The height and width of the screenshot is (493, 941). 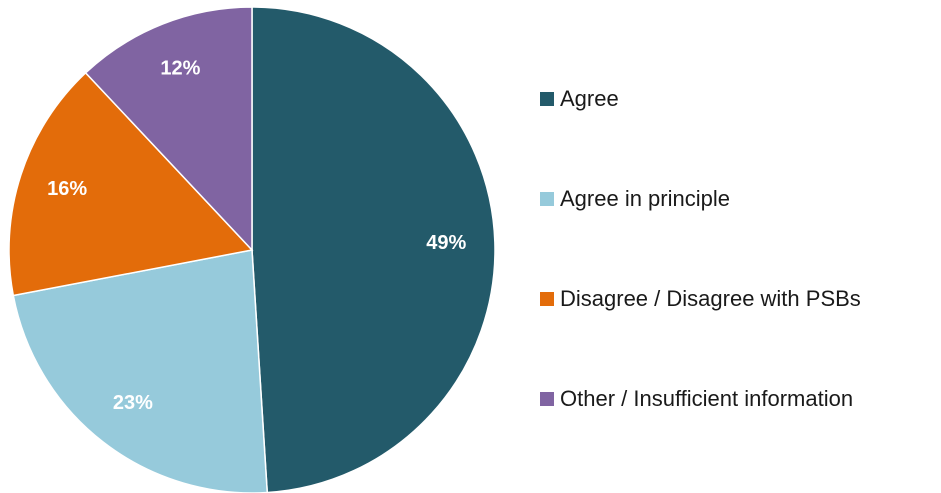 I want to click on data-label-disagree-disagree-with-psbs: 16%, so click(x=67, y=189).